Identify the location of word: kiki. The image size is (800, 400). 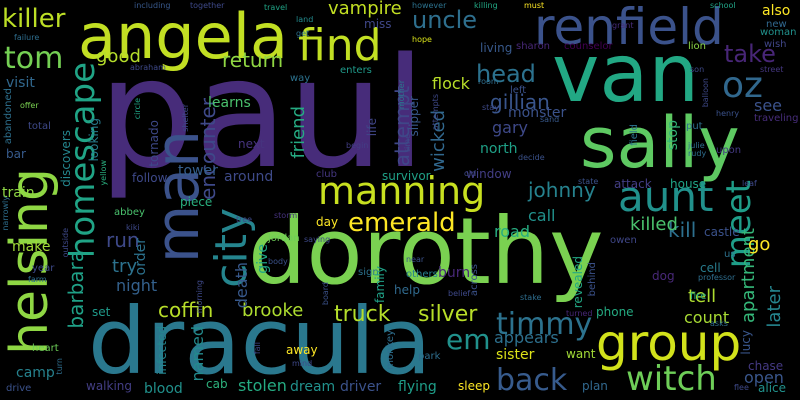
(133, 227).